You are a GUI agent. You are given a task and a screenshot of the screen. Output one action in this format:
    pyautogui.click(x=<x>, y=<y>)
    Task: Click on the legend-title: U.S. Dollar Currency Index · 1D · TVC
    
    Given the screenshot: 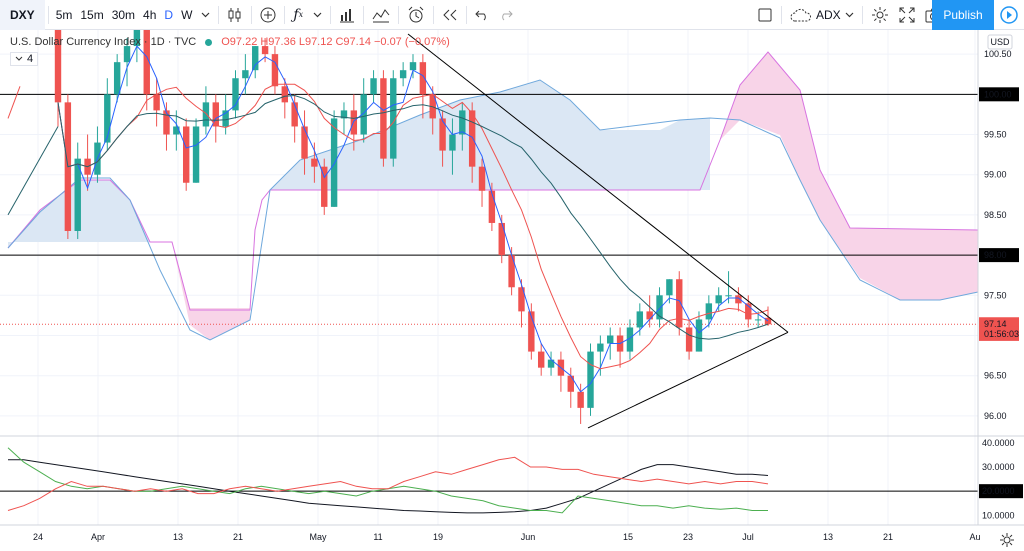 What is the action you would take?
    pyautogui.click(x=103, y=42)
    